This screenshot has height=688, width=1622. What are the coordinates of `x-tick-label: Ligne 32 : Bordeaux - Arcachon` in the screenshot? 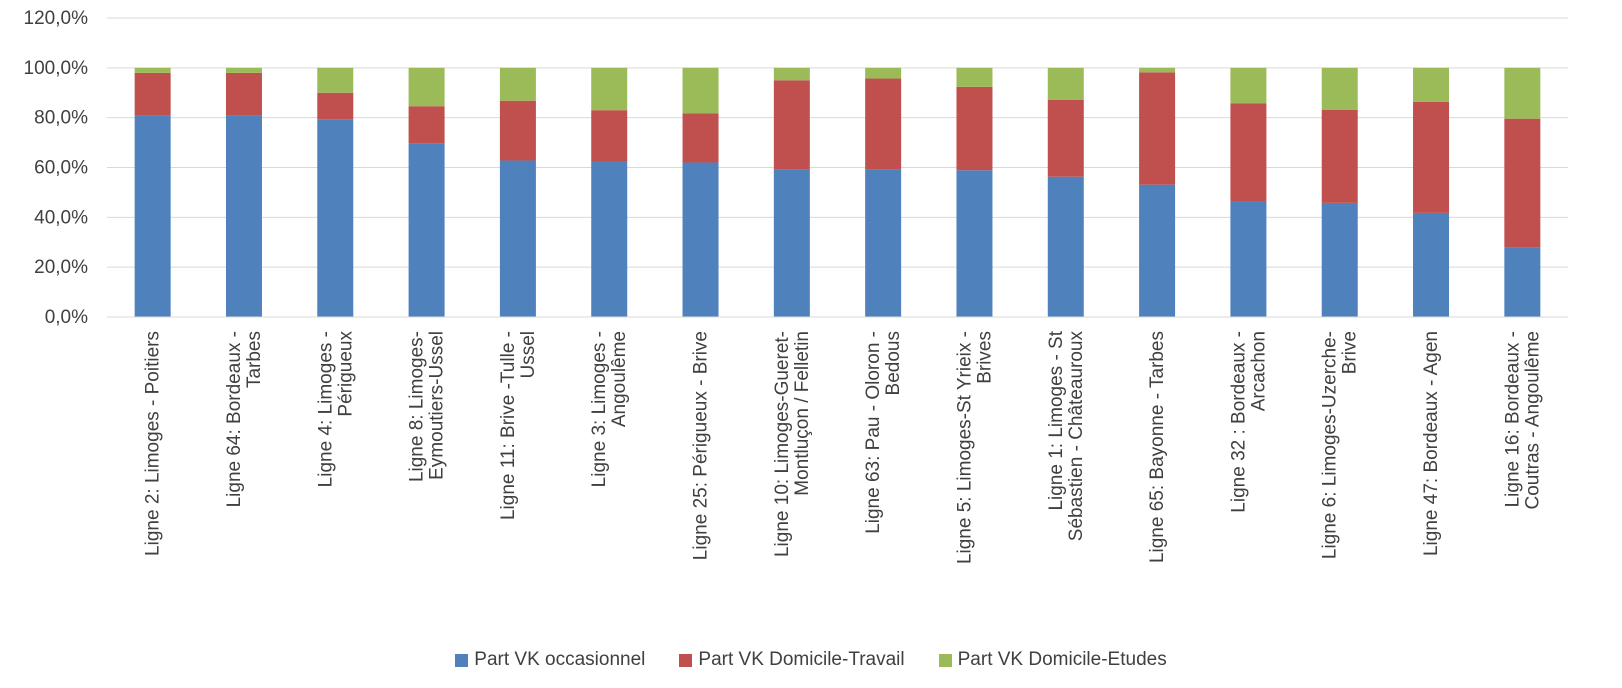 It's located at (1248, 422).